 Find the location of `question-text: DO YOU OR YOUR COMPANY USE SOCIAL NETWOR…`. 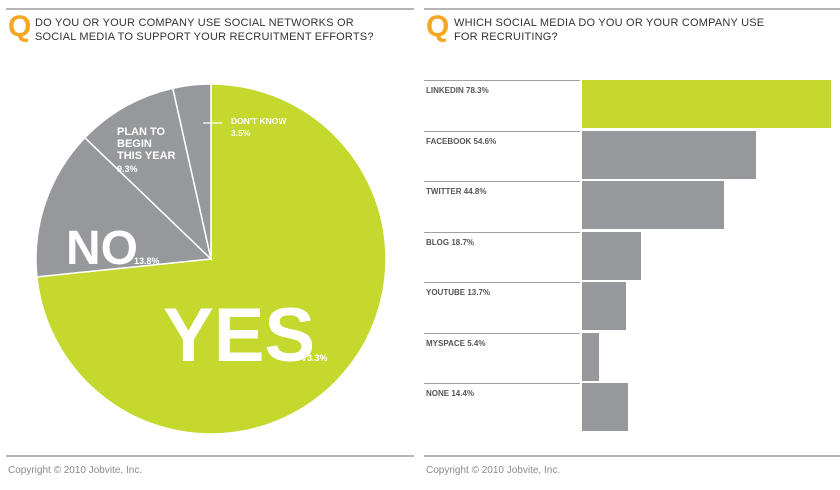

question-text: DO YOU OR YOUR COMPANY USE SOCIAL NETWOR… is located at coordinates (204, 30).